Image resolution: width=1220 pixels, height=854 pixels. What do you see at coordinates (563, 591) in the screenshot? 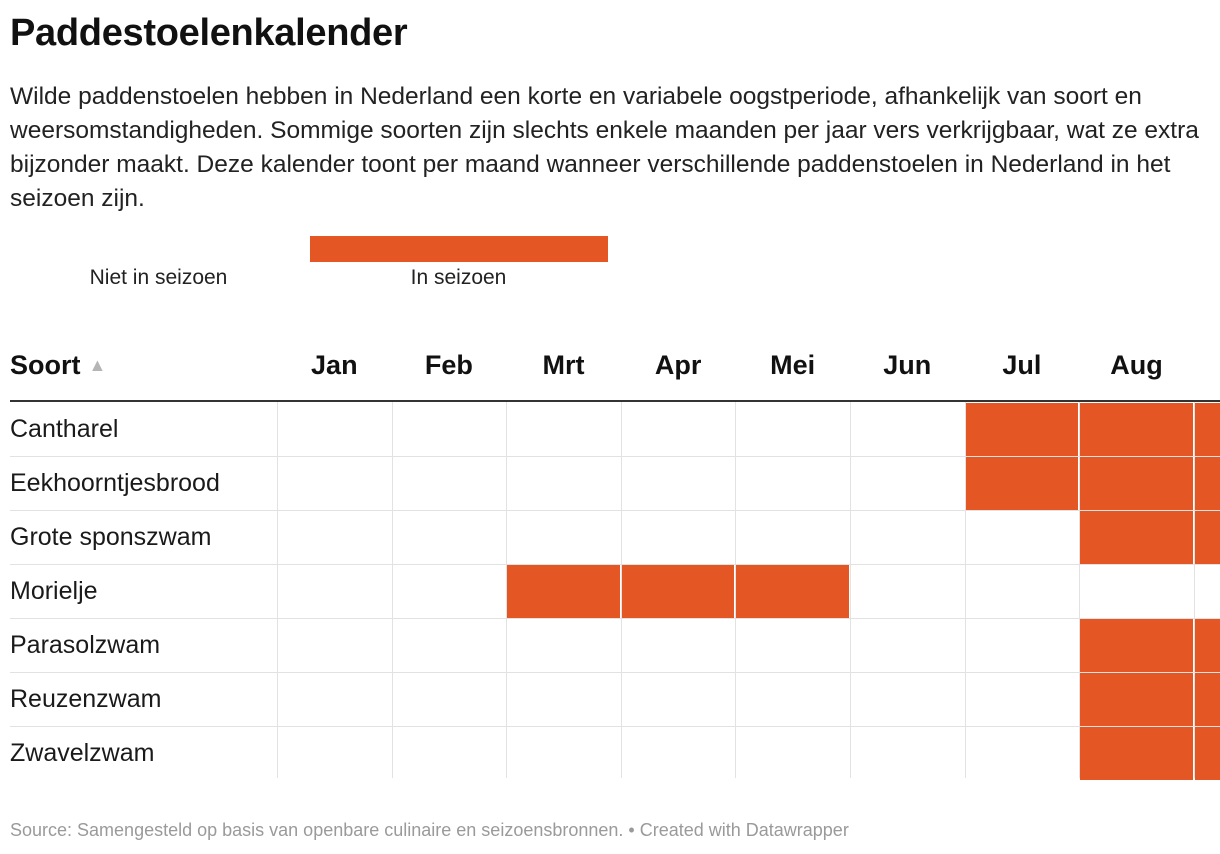
I see `season-cell-morielje-mrt` at bounding box center [563, 591].